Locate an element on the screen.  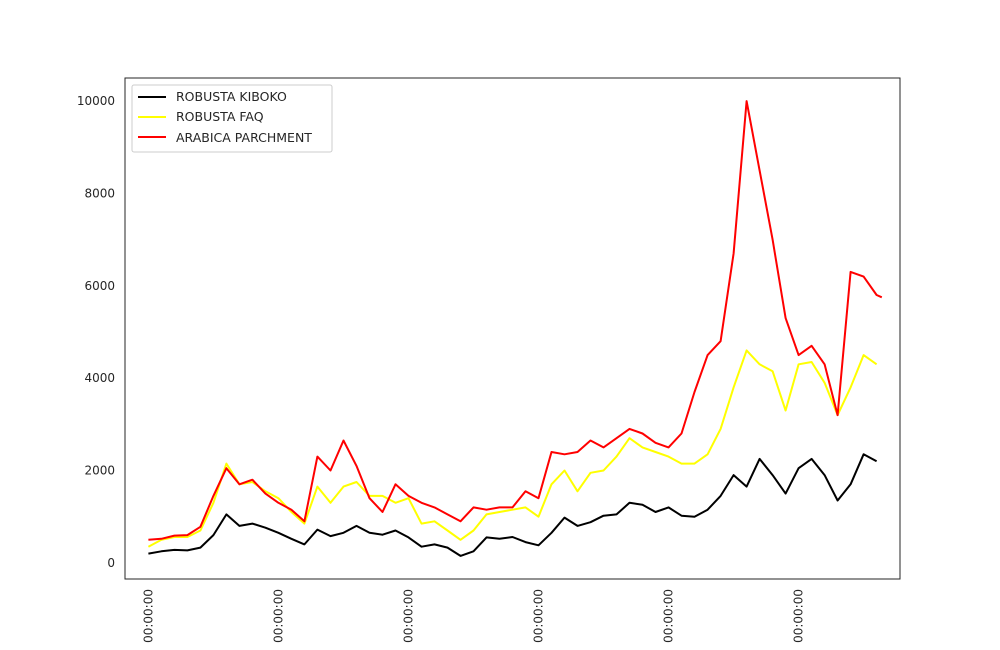
legend-label-2: ARABICA PARCHMENT is located at coordinates (244, 137).